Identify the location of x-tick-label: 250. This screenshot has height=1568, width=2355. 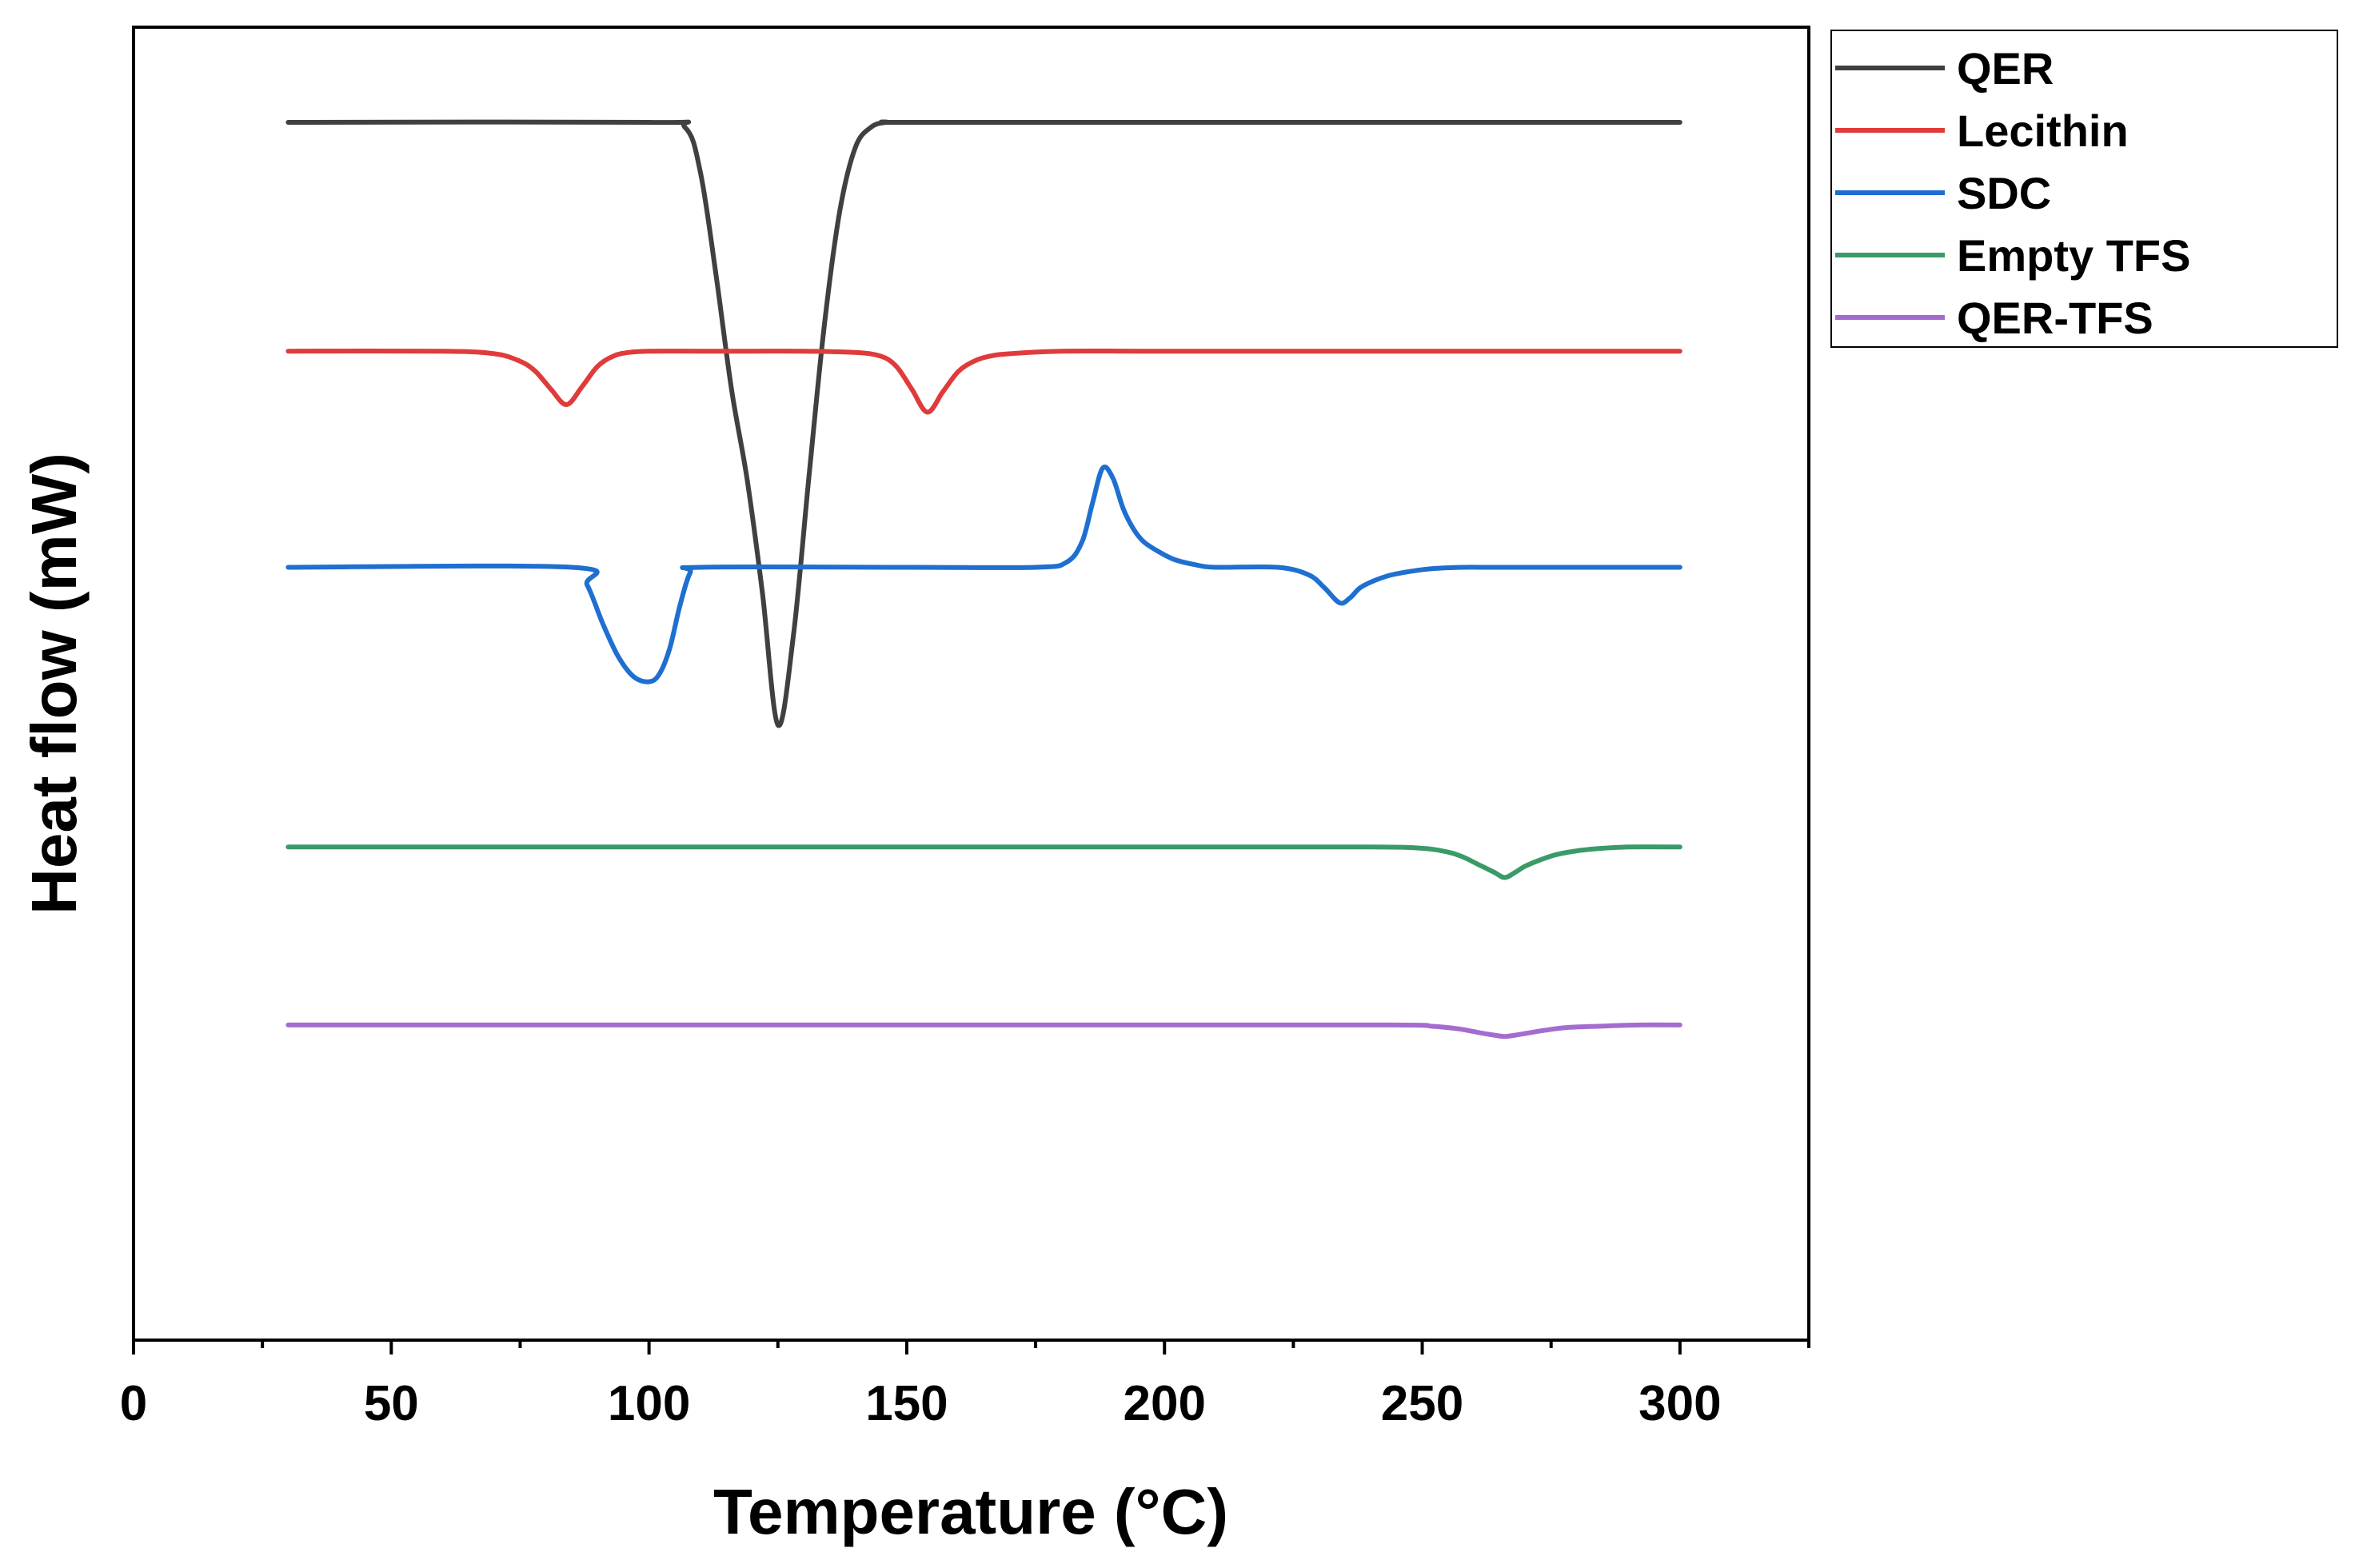
(1422, 1404).